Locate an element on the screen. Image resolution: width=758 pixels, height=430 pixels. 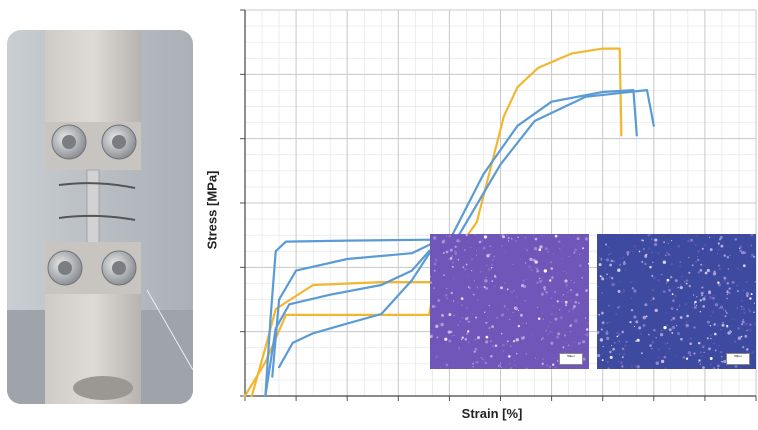
micrograph-background is located at coordinates (676, 301).